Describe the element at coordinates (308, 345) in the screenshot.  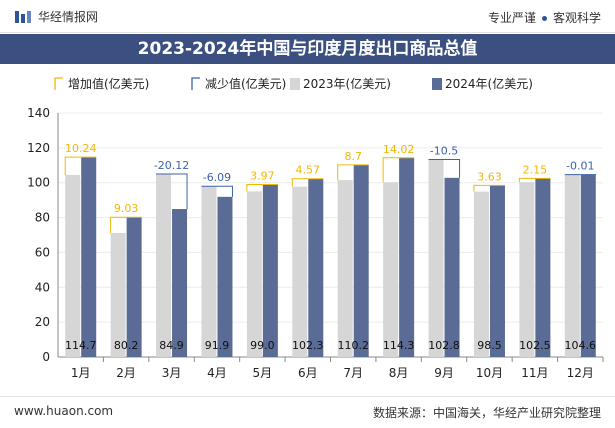
I see `bar-value-label: 102.3` at that location.